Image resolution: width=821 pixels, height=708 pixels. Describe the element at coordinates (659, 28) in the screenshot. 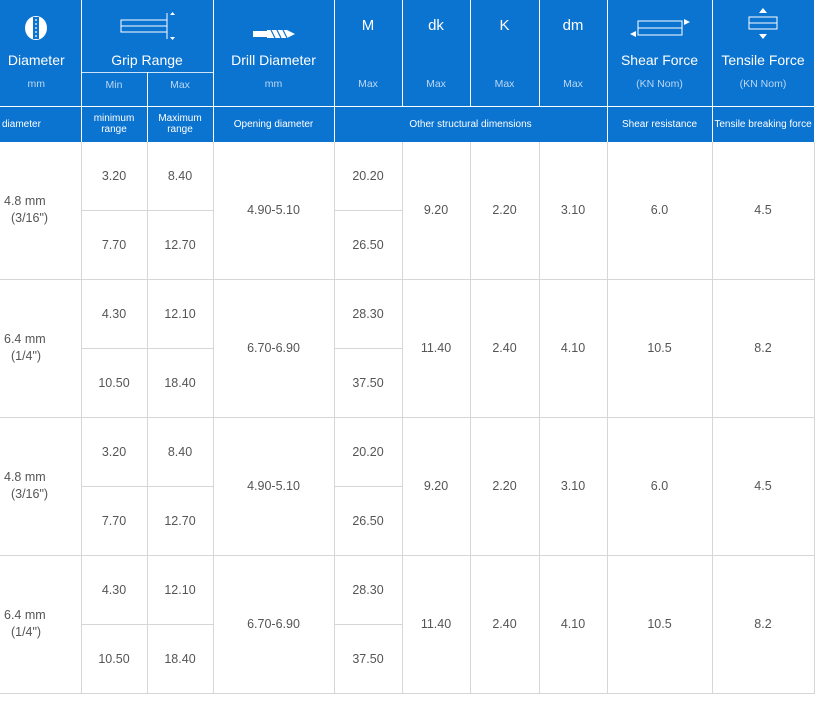

I see `shear-arrow-icon` at that location.